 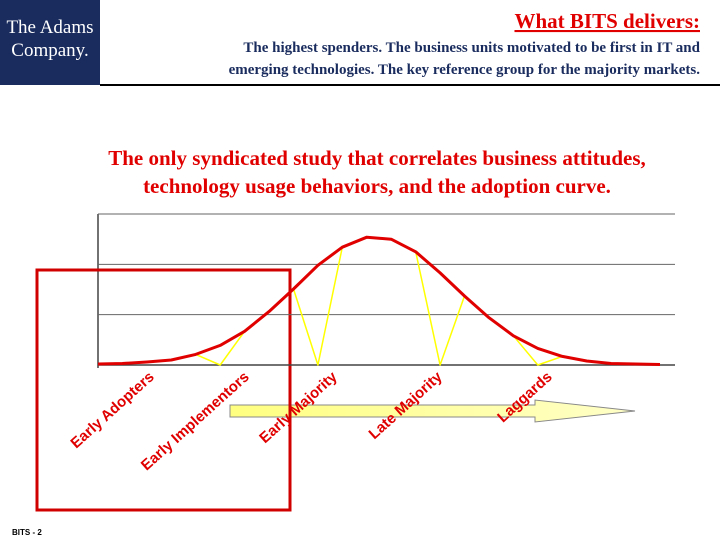 What do you see at coordinates (607, 21) in the screenshot?
I see `header-title: What BITS delivers:` at bounding box center [607, 21].